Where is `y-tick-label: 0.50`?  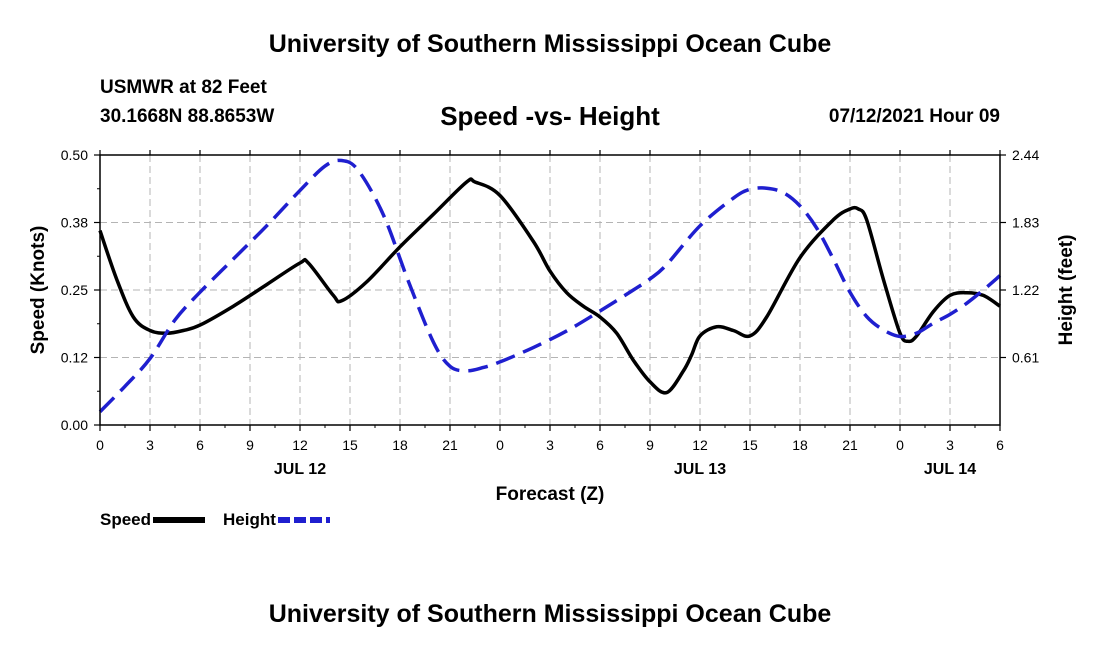
y-tick-label: 0.50 is located at coordinates (74, 155).